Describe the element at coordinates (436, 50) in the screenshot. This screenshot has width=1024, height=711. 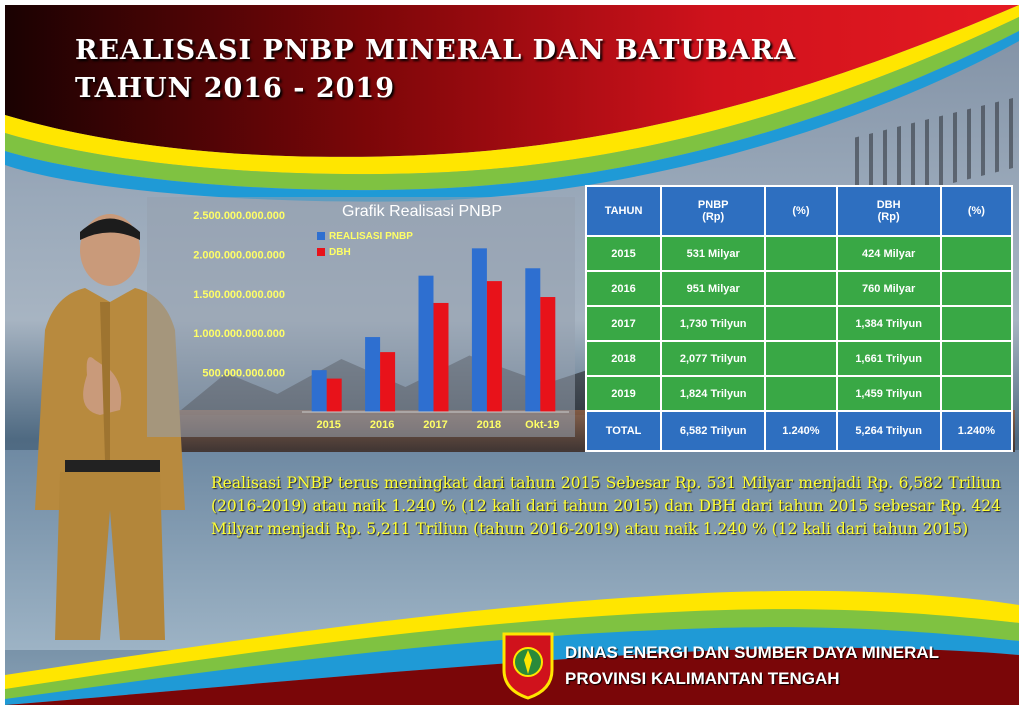
I see `page-title-line1: REALISASI PNBP MINERAL DAN BATUBARA` at that location.